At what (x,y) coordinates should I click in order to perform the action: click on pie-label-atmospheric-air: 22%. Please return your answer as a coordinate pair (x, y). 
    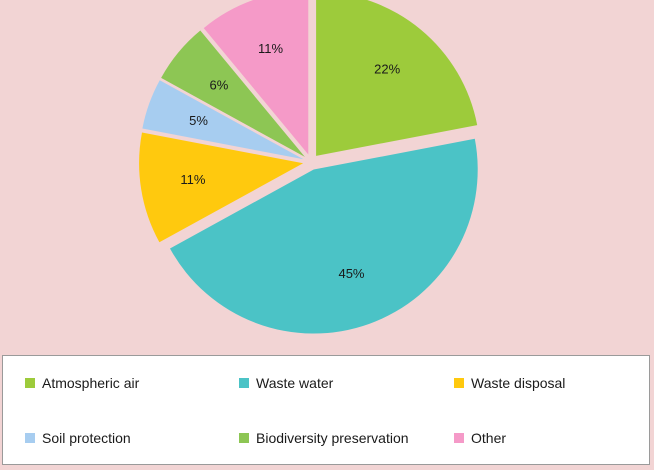
    Looking at the image, I should click on (387, 68).